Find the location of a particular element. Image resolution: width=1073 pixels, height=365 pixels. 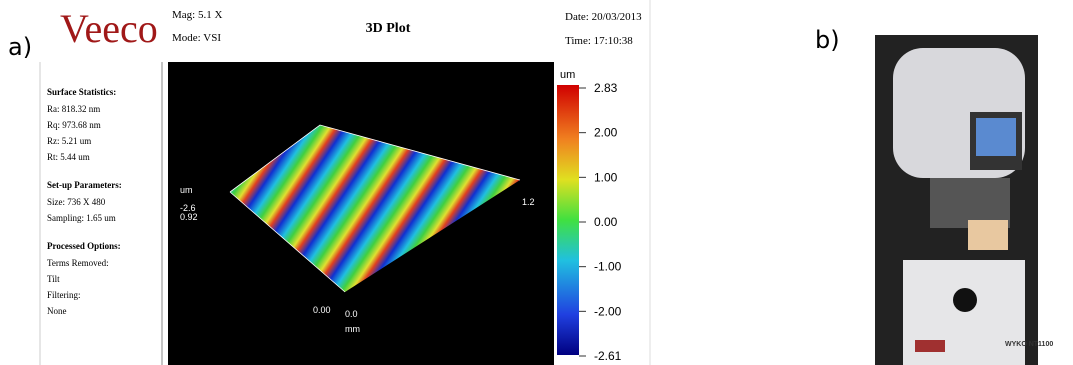

tick-label: 1.00 is located at coordinates (606, 177).